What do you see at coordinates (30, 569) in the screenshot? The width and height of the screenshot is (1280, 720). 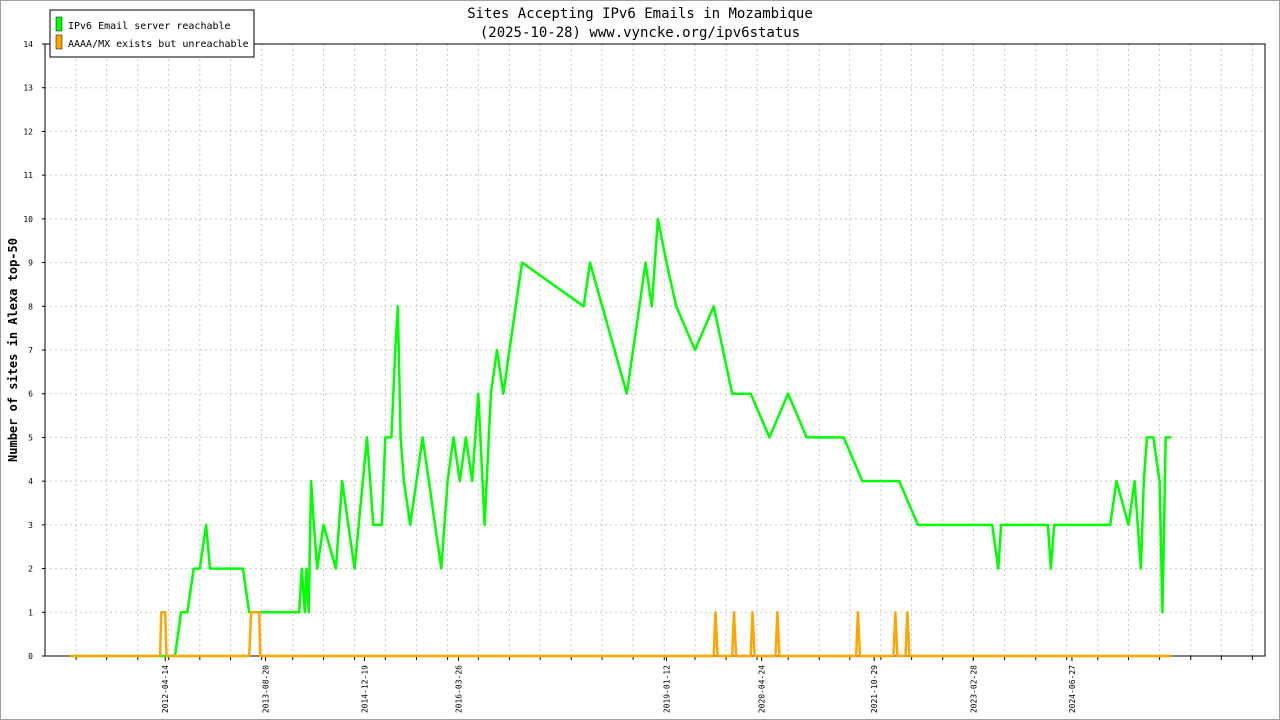 I see `y-tick-label: 2` at bounding box center [30, 569].